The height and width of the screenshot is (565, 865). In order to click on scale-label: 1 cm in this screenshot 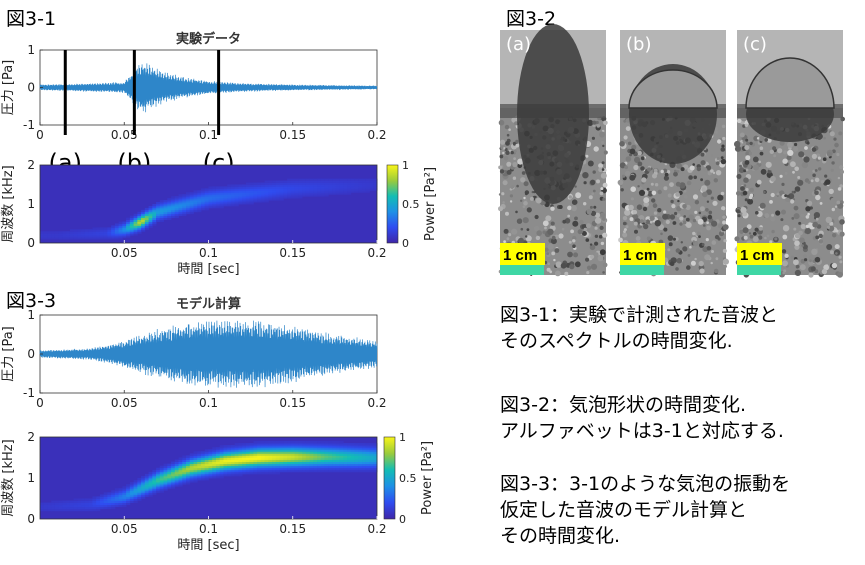, I will do `click(640, 255)`.